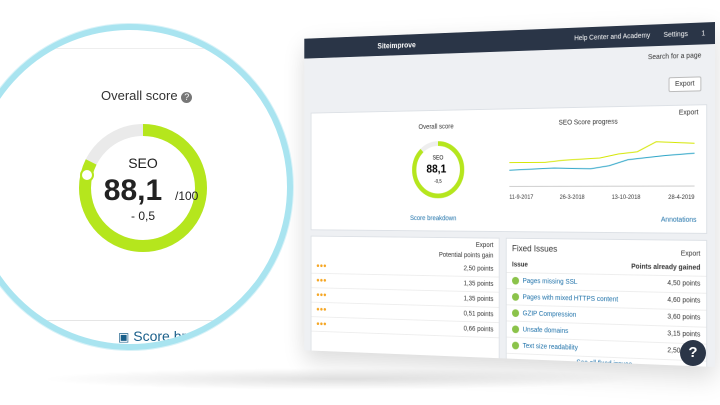  Describe the element at coordinates (684, 317) in the screenshot. I see `points-cell: 3,60 points` at that location.